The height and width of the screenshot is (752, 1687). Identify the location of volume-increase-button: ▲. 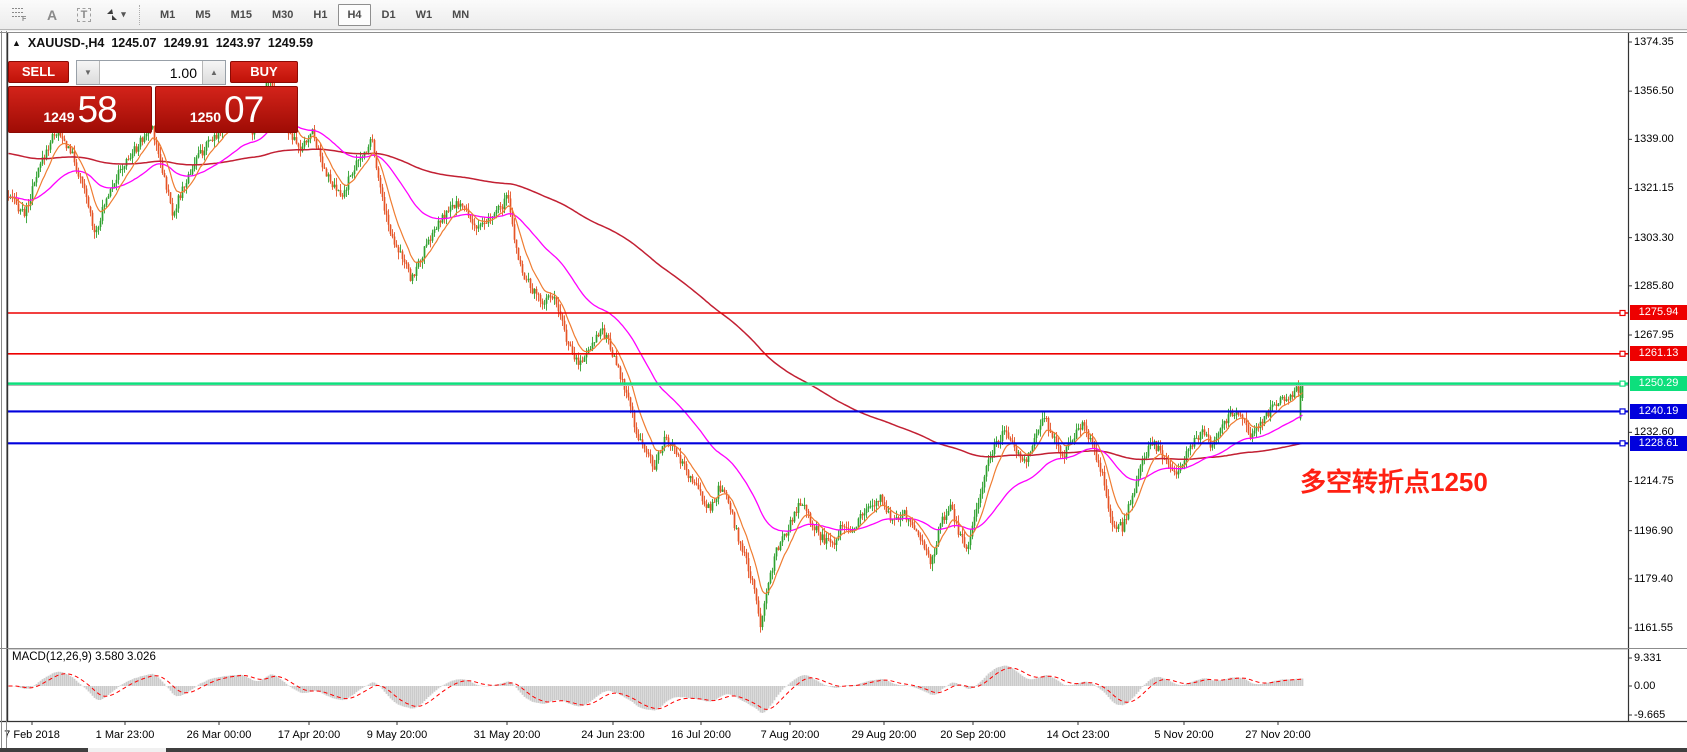
(213, 72).